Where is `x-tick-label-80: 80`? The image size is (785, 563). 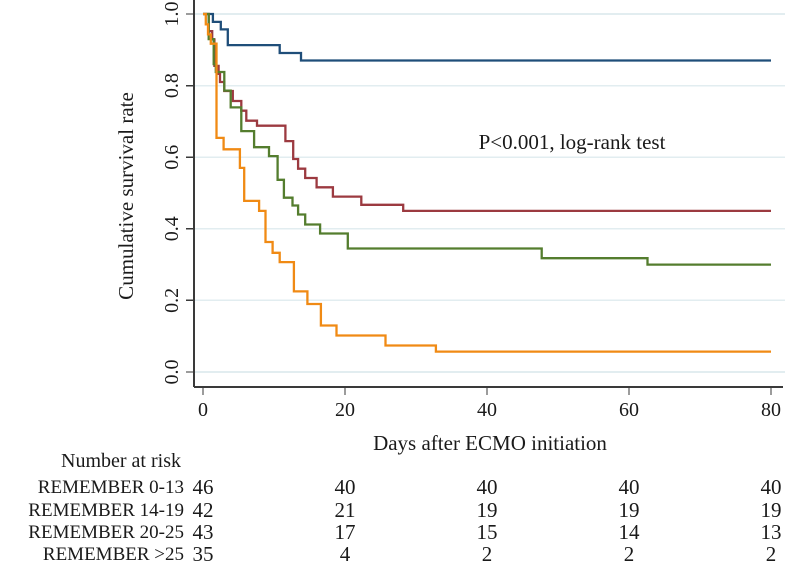 x-tick-label-80: 80 is located at coordinates (771, 410).